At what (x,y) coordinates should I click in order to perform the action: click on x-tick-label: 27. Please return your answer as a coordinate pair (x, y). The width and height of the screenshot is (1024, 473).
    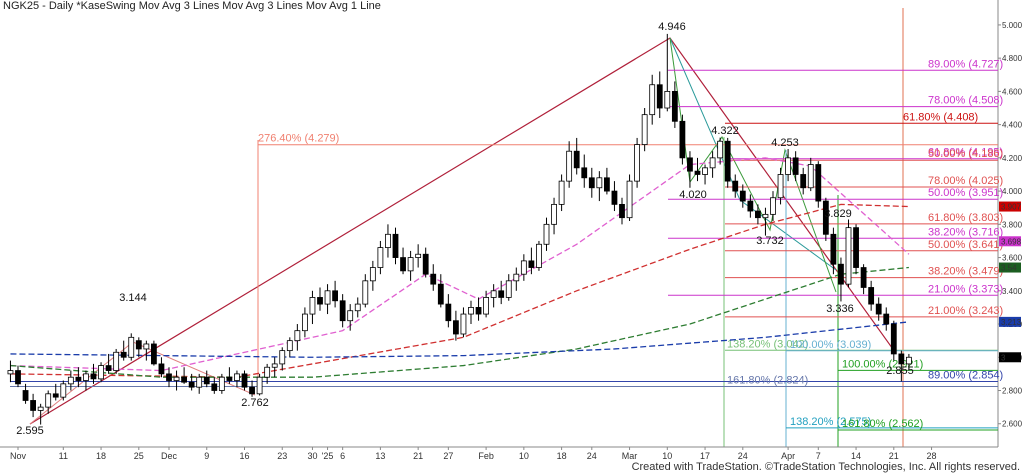
    Looking at the image, I should click on (448, 456).